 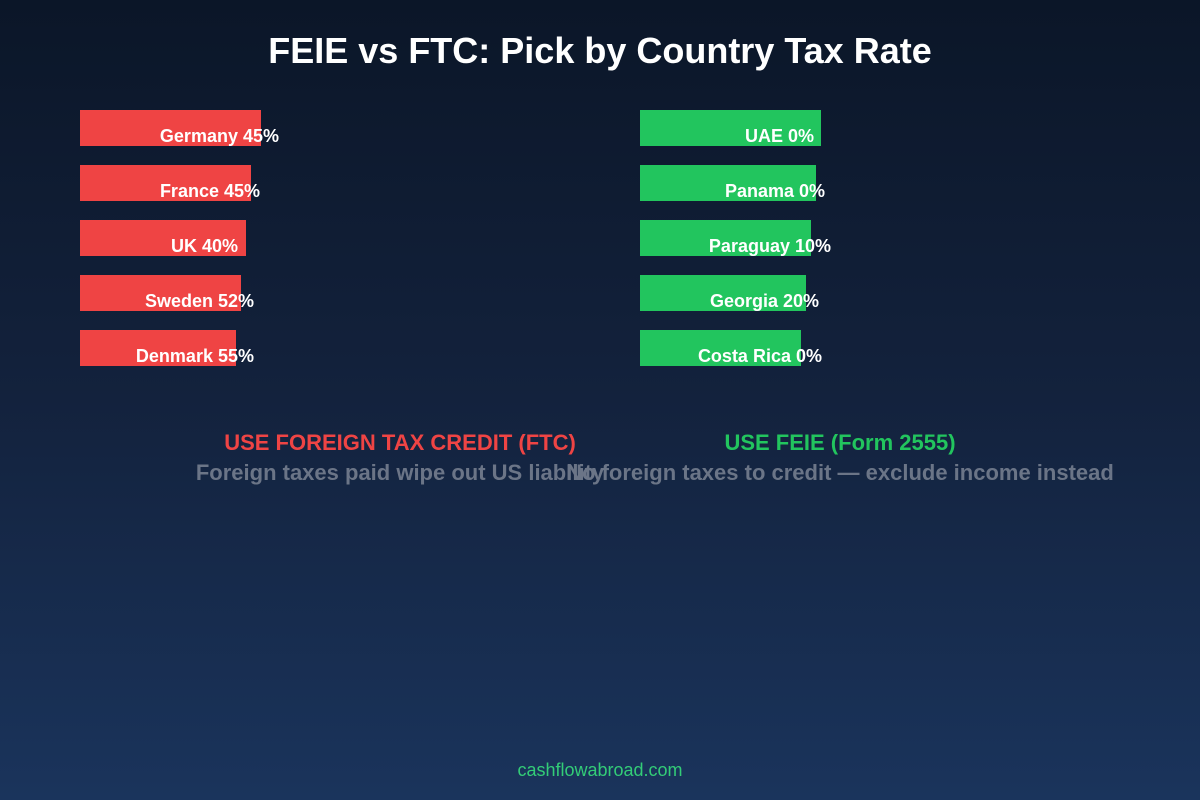 I want to click on bar-sweden, so click(x=160, y=293).